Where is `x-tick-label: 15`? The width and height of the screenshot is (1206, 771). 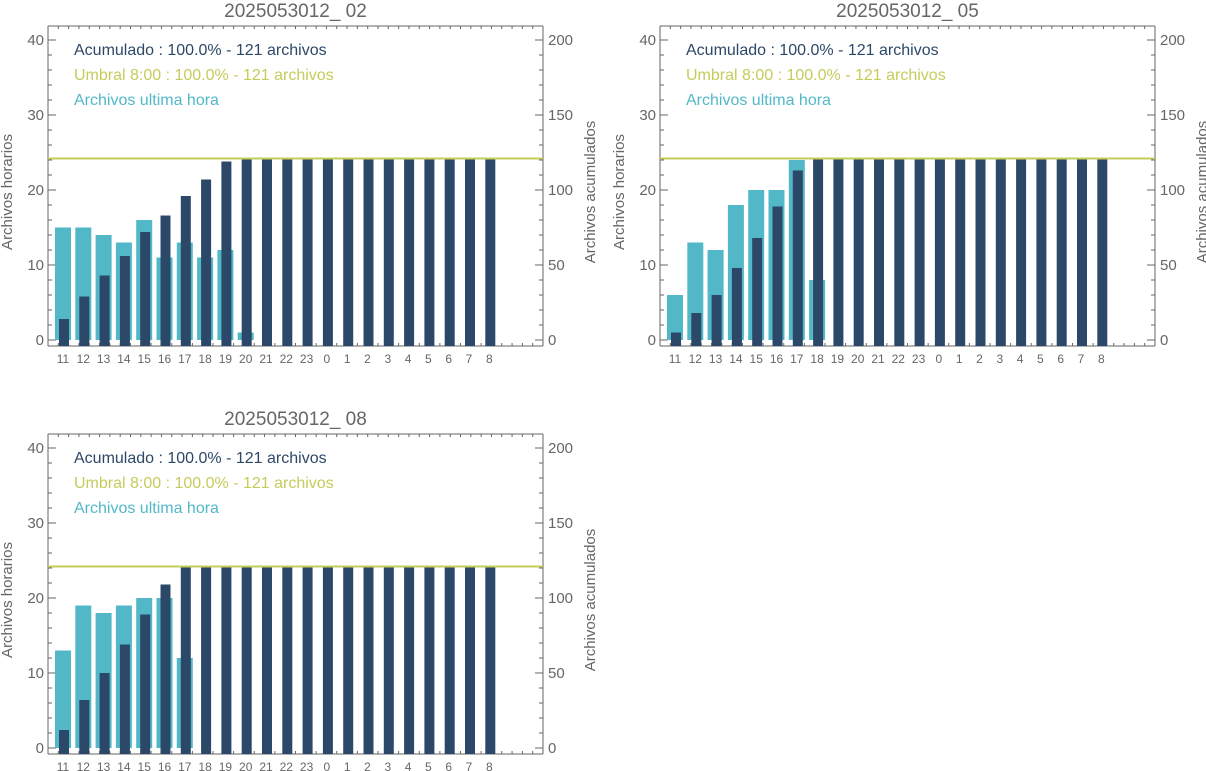
x-tick-label: 15 is located at coordinates (145, 359).